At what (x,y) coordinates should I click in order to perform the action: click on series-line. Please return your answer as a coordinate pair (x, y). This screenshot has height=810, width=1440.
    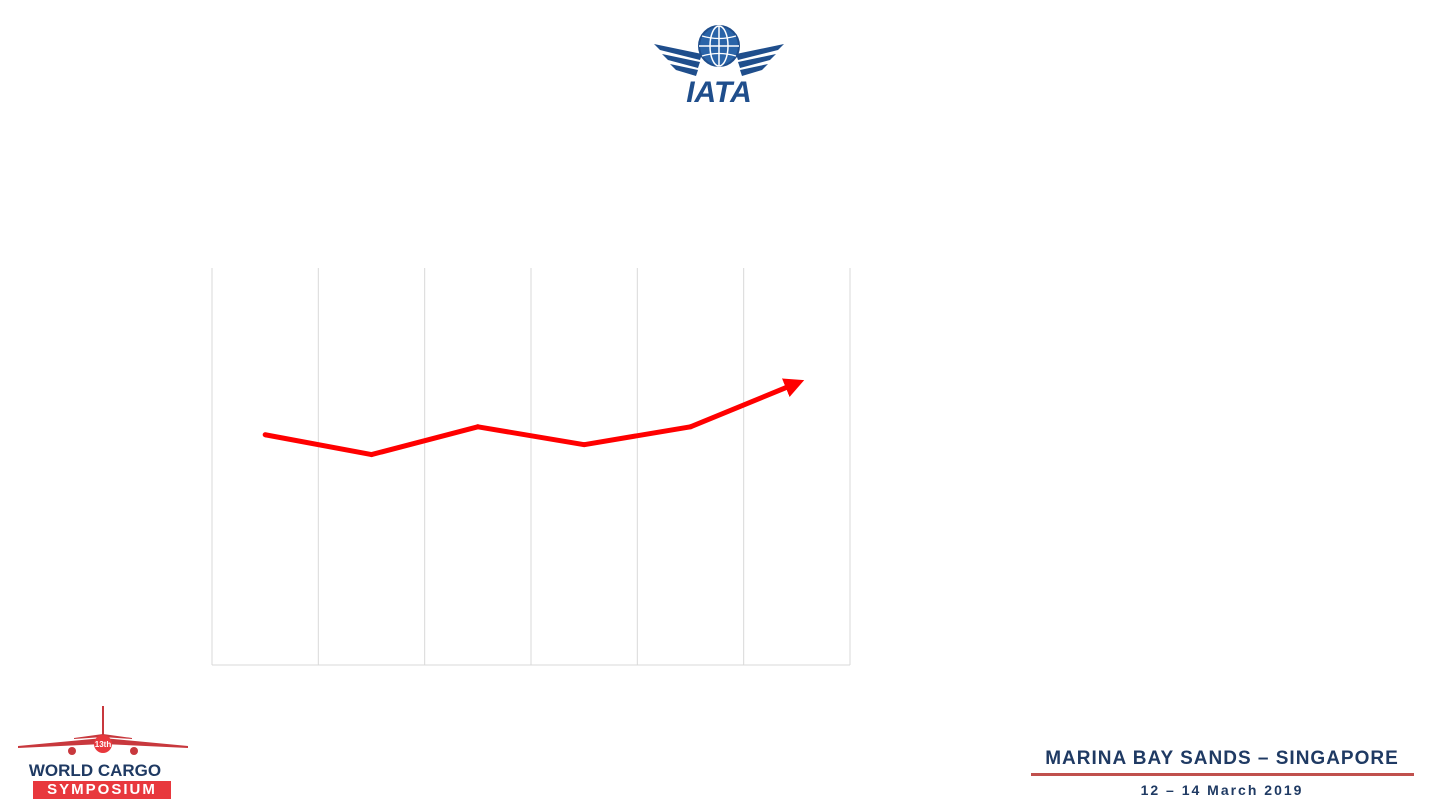
    Looking at the image, I should click on (534, 418).